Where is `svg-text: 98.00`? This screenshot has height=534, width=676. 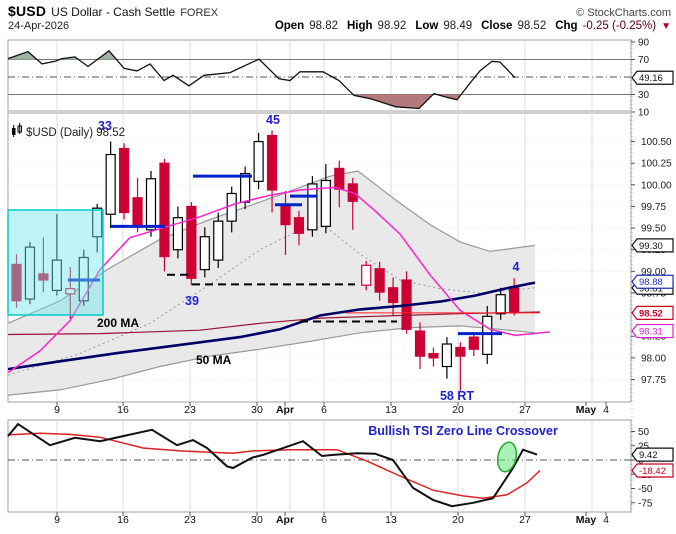
svg-text: 98.00 is located at coordinates (653, 358).